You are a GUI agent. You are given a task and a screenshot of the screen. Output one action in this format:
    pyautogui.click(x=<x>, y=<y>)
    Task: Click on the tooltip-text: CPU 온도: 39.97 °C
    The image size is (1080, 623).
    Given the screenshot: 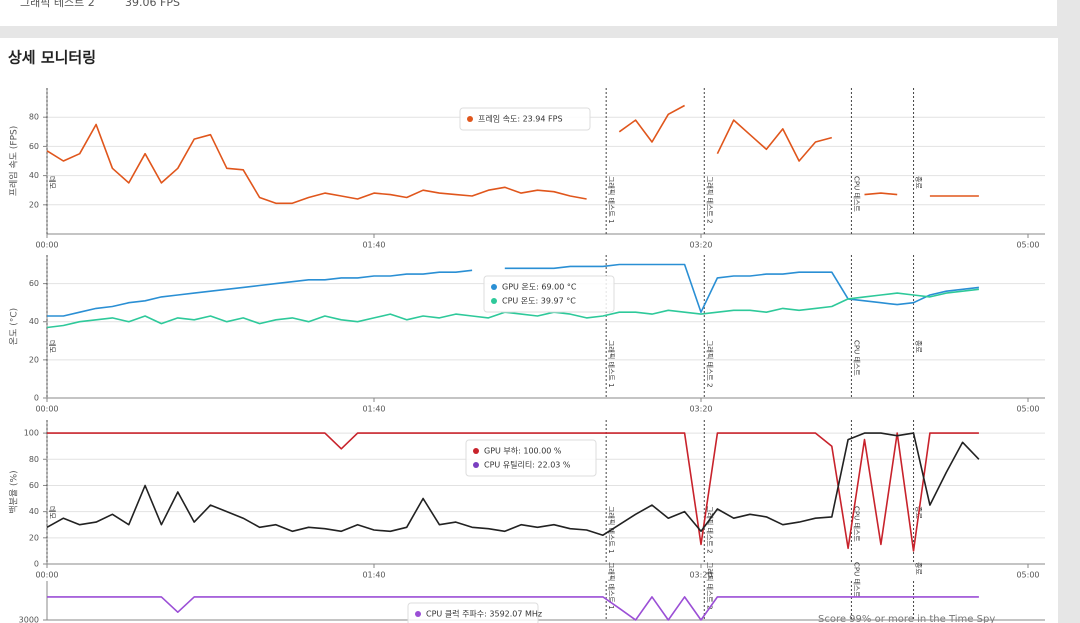 What is the action you would take?
    pyautogui.click(x=539, y=301)
    